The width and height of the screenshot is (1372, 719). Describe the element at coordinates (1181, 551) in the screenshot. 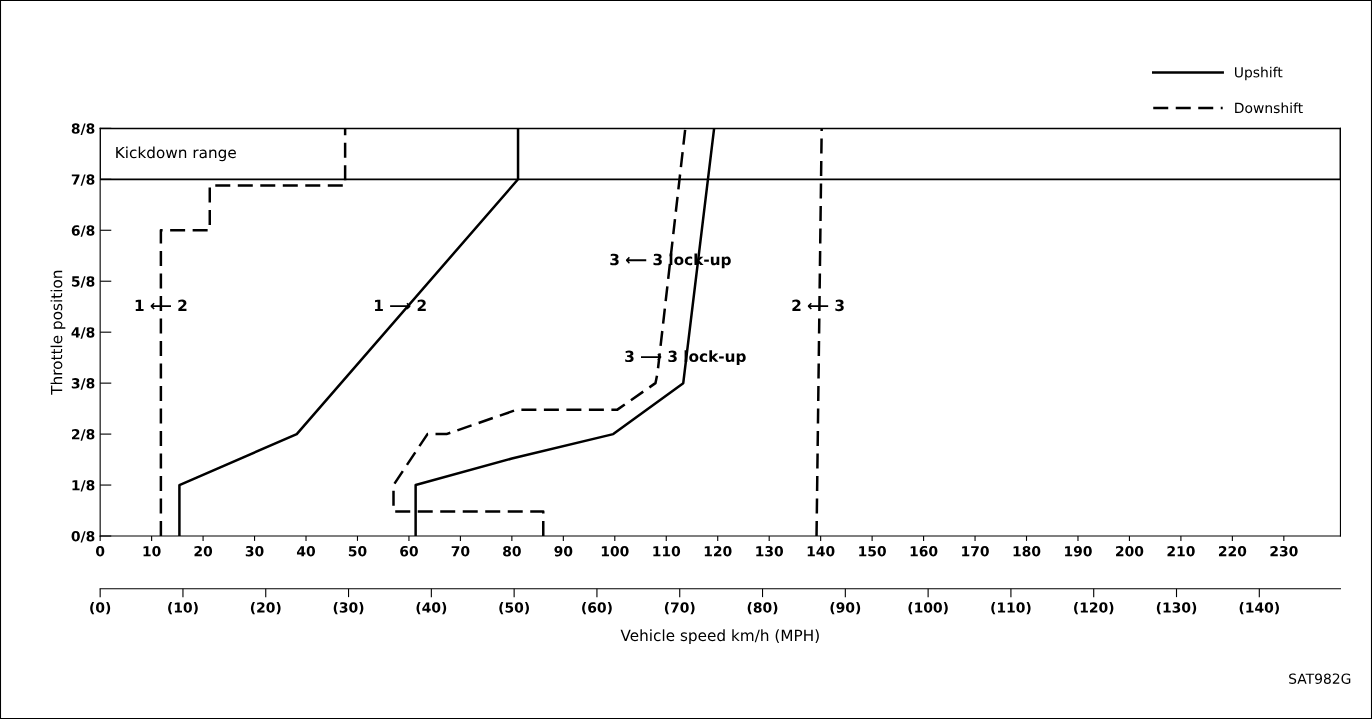

I see `x-tick-label: 210` at that location.